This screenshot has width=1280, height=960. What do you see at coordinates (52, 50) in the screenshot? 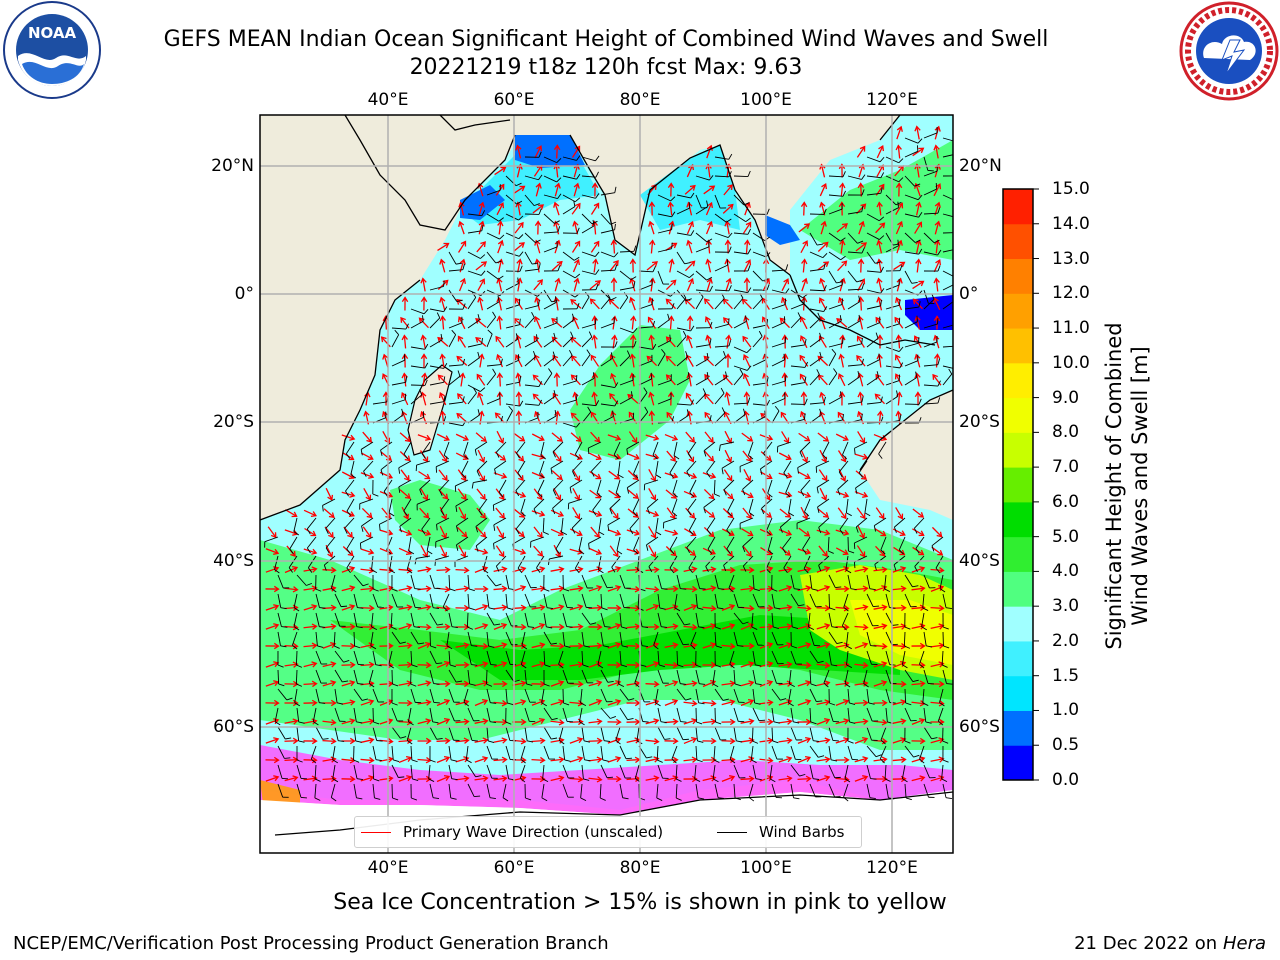
I see `noaa-logo: NOAA` at bounding box center [52, 50].